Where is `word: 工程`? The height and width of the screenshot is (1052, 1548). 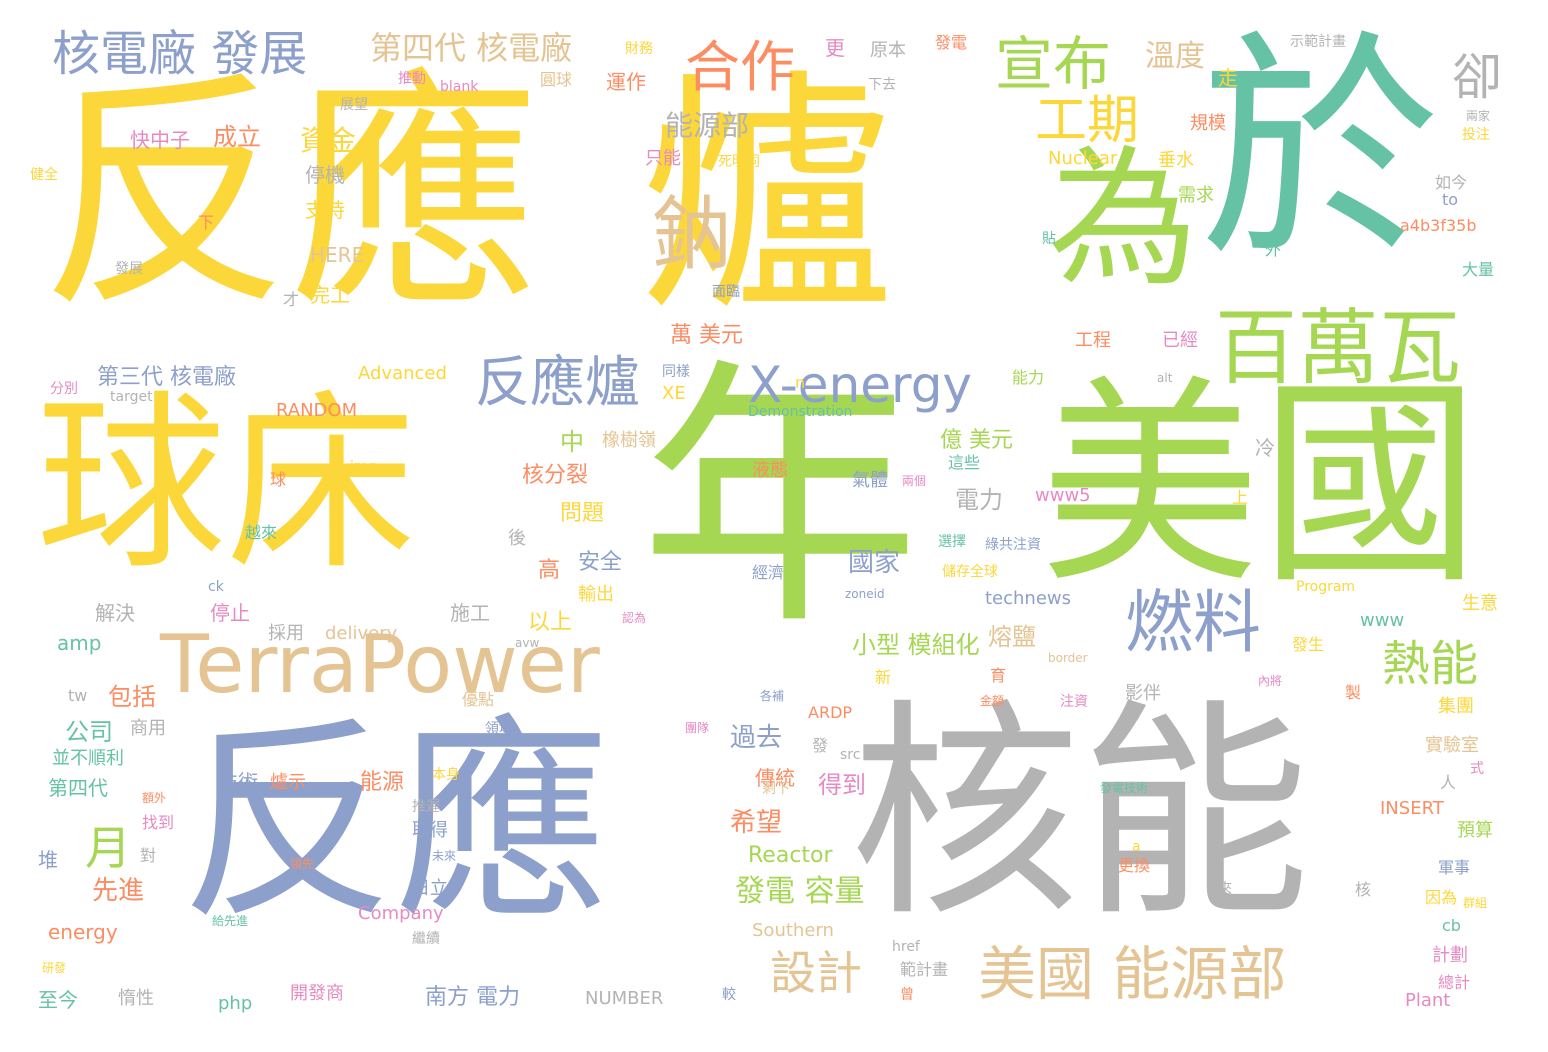
word: 工程 is located at coordinates (1093, 340).